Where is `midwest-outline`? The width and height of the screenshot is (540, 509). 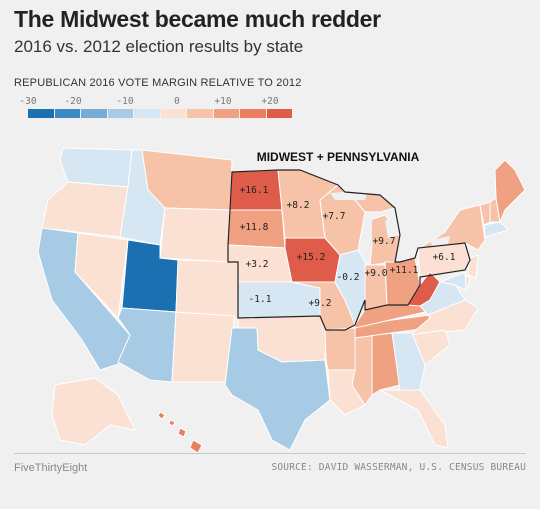
midwest-outline is located at coordinates (349, 250).